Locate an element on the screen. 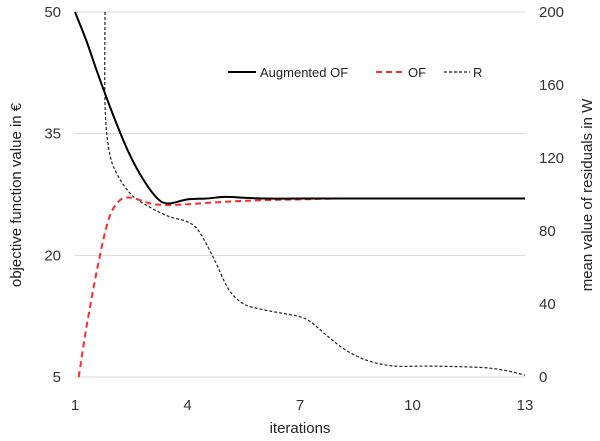  y-axis-right-title: mean value of residuals in W is located at coordinates (587, 194).